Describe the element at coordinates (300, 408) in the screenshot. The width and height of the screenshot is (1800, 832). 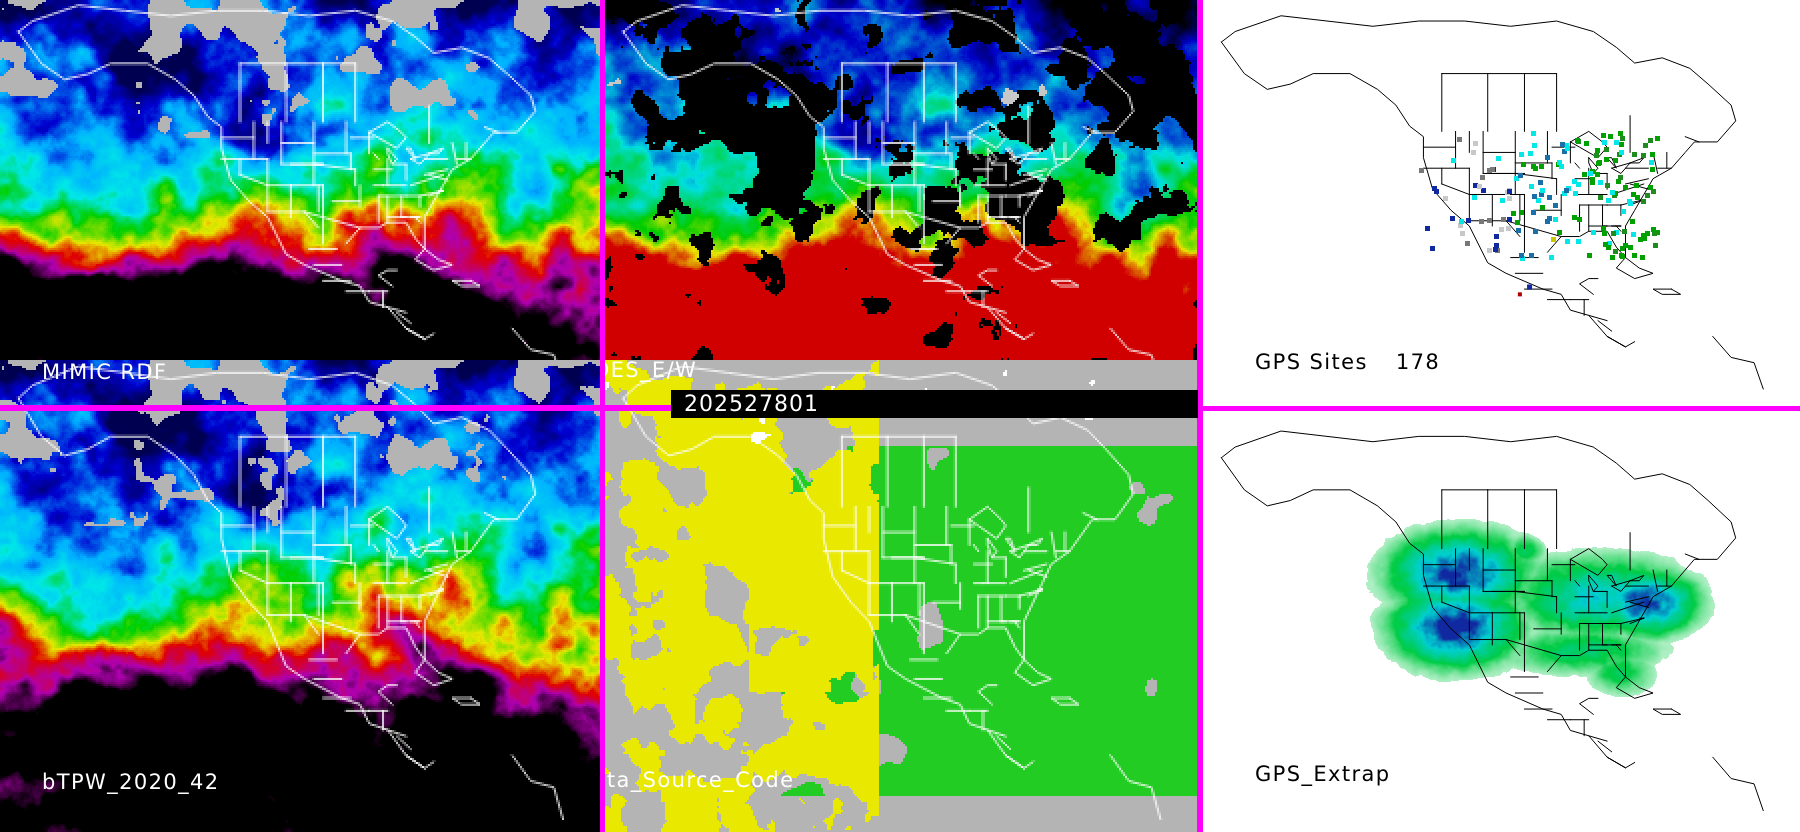
I see `separator-horizontal-left` at that location.